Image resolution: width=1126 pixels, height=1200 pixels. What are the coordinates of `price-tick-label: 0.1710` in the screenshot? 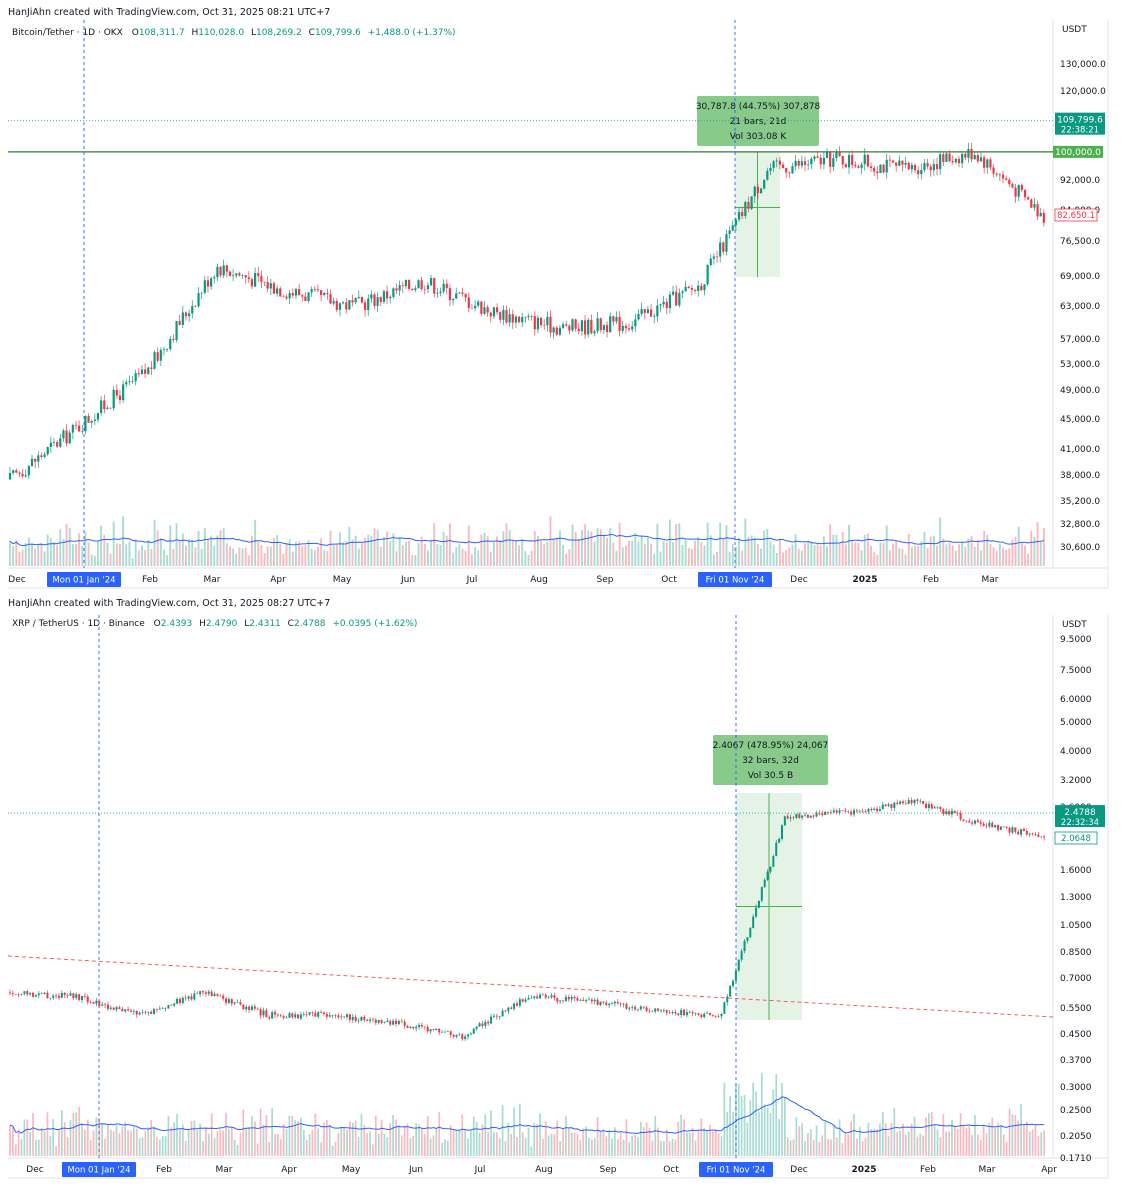 It's located at (1076, 1159).